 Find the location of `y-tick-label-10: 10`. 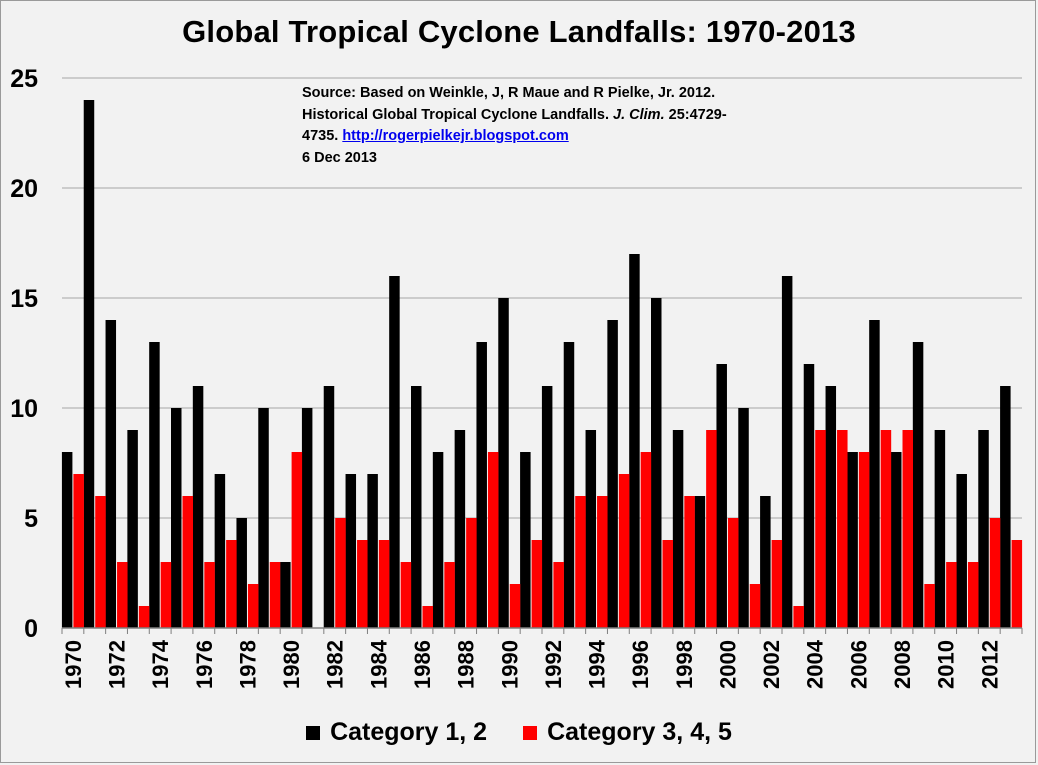

y-tick-label-10: 10 is located at coordinates (24, 409).